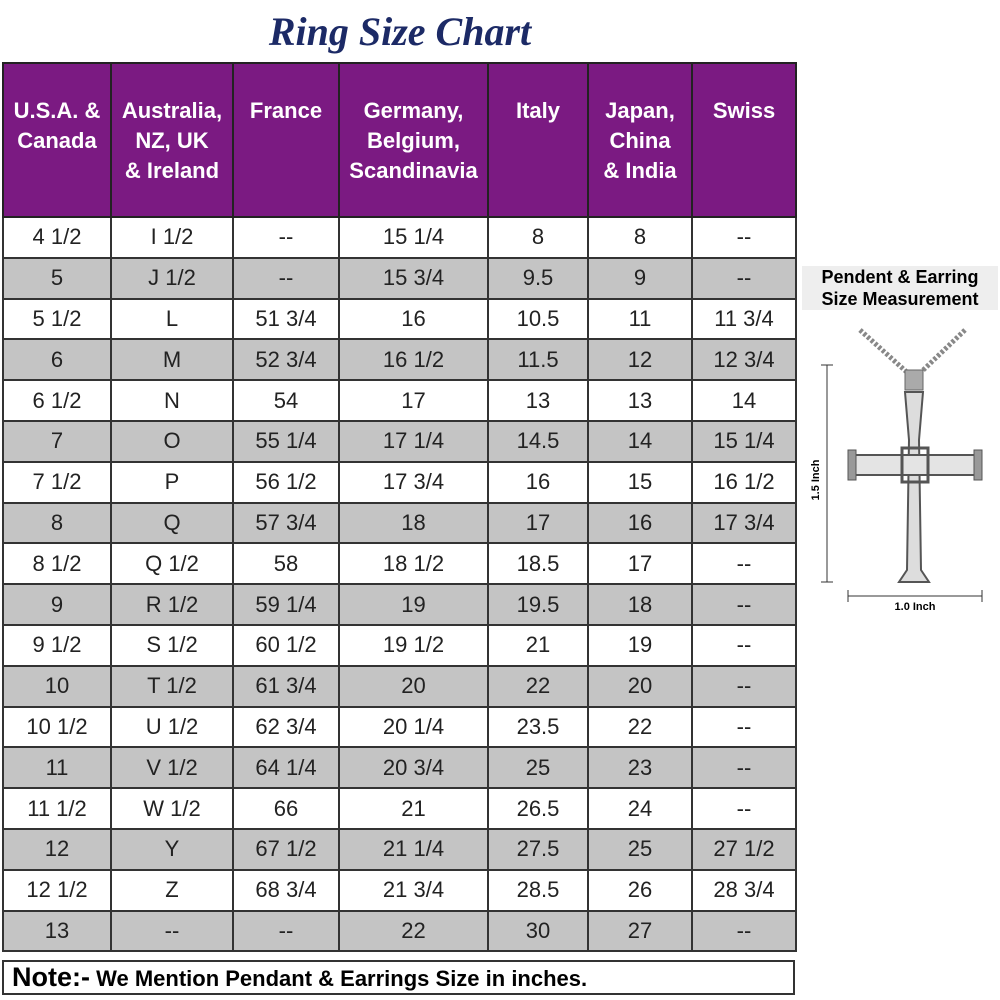 Image resolution: width=1000 pixels, height=1000 pixels. Describe the element at coordinates (399, 564) in the screenshot. I see `table-row: 8 1/2 Q 1/2 58 18 1/2 18.5 17 --` at that location.